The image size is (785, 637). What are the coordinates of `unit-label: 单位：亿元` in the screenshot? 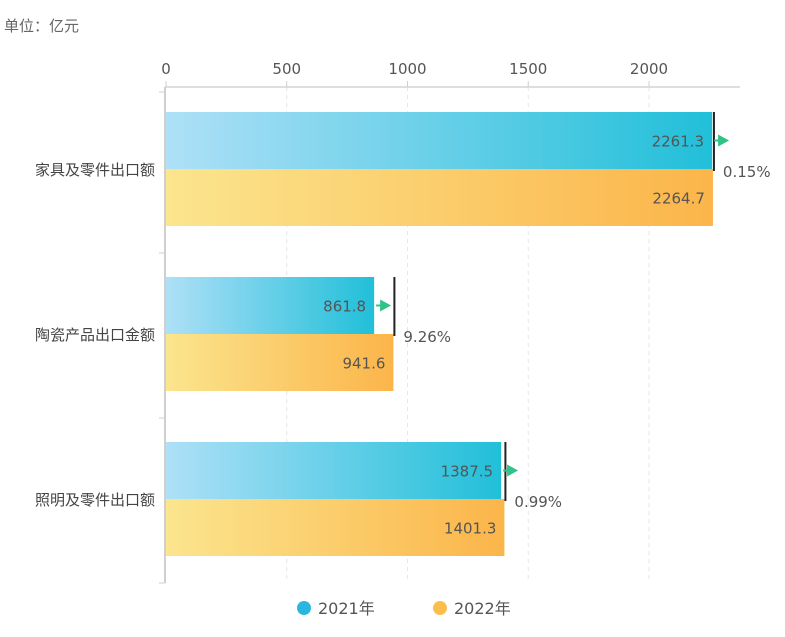 It's located at (41, 26).